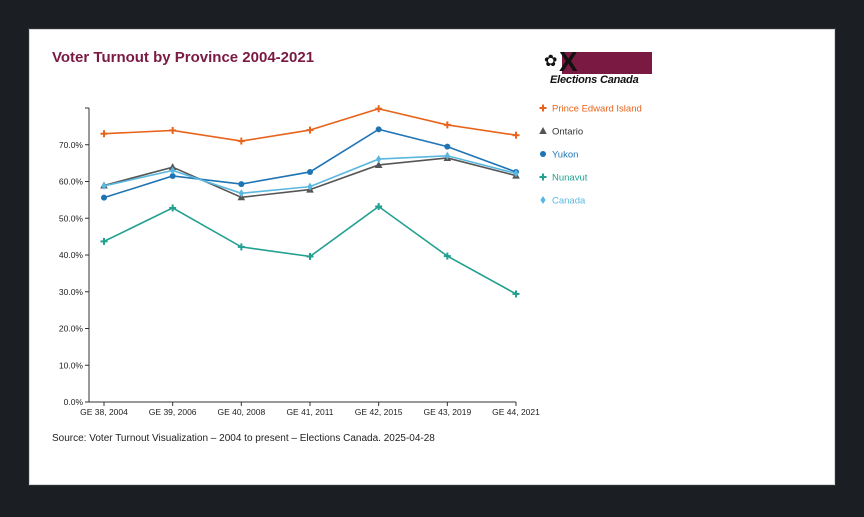 This screenshot has height=517, width=864. I want to click on x-tick-label: GE 38, 2004, so click(104, 412).